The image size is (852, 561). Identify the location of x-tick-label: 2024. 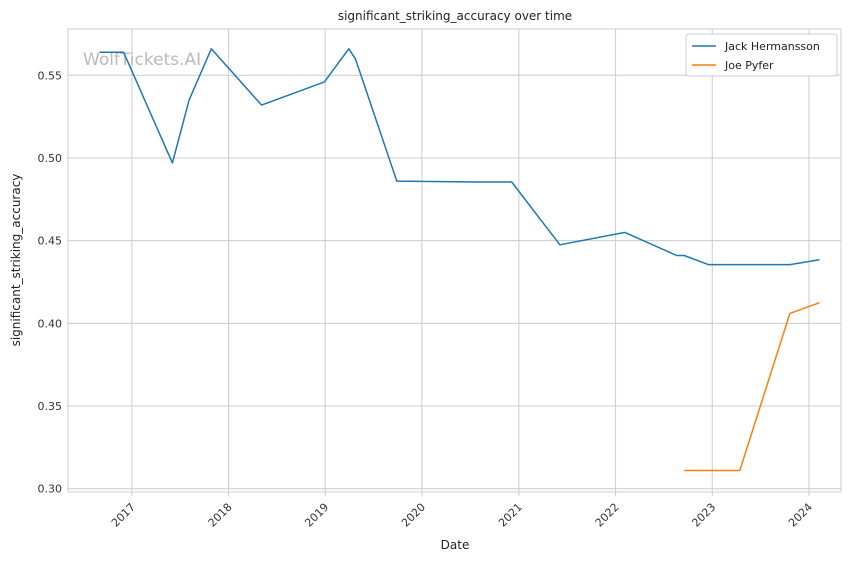
(800, 515).